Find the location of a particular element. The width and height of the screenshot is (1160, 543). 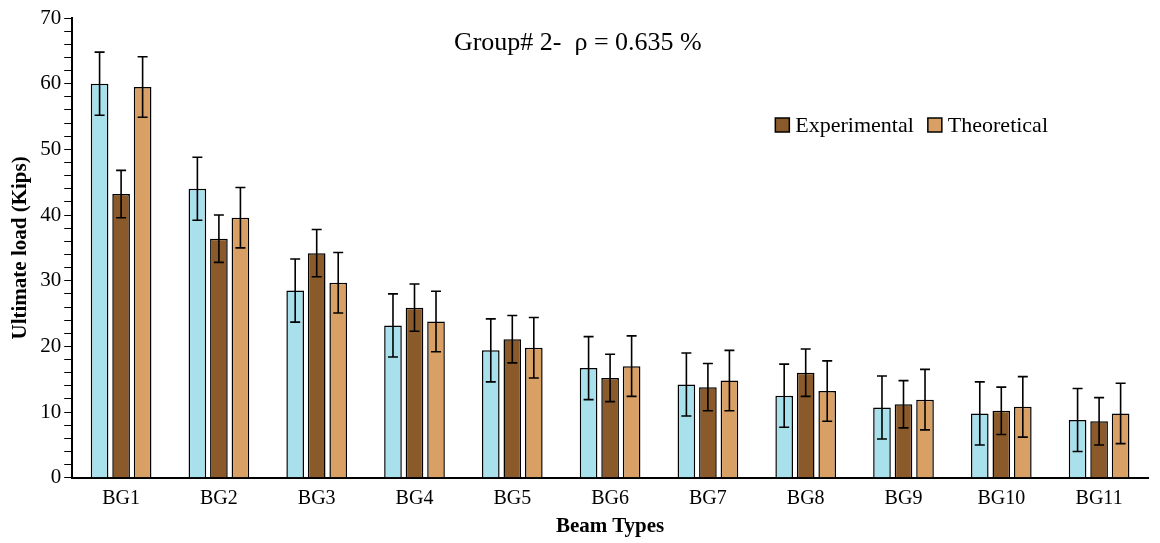

y-tick-label: 10 is located at coordinates (51, 410).